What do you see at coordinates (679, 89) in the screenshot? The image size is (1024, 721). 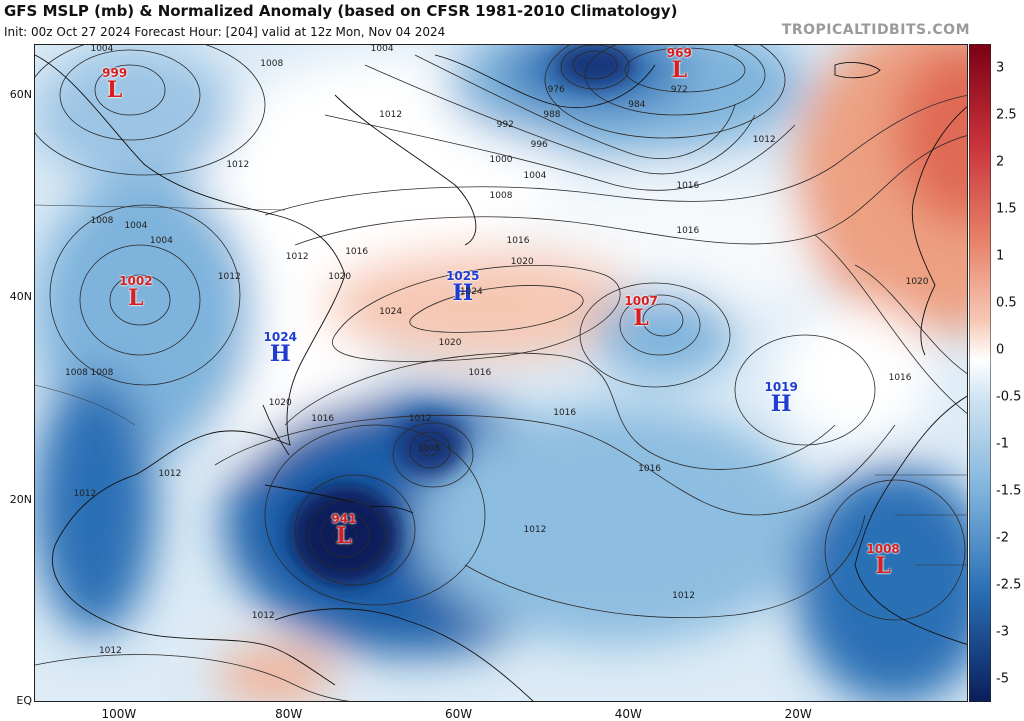 I see `isobar-value-label: 972` at bounding box center [679, 89].